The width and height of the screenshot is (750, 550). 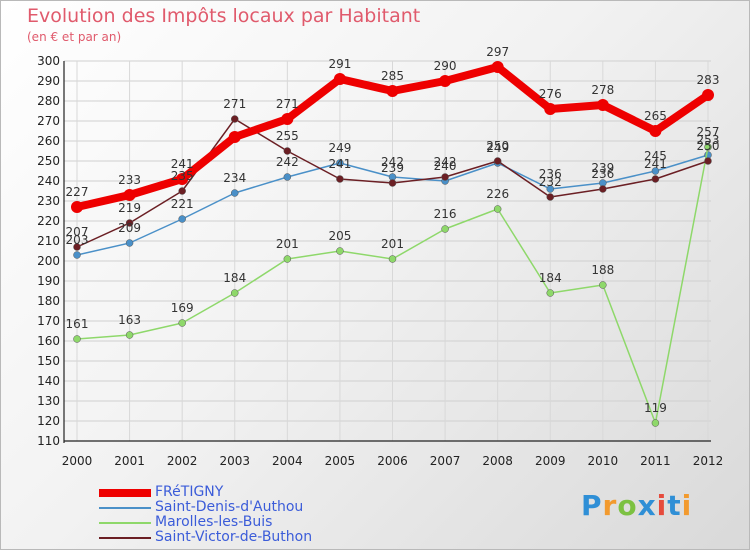 What do you see at coordinates (48, 181) in the screenshot?
I see `y-tick-label: 240` at bounding box center [48, 181].